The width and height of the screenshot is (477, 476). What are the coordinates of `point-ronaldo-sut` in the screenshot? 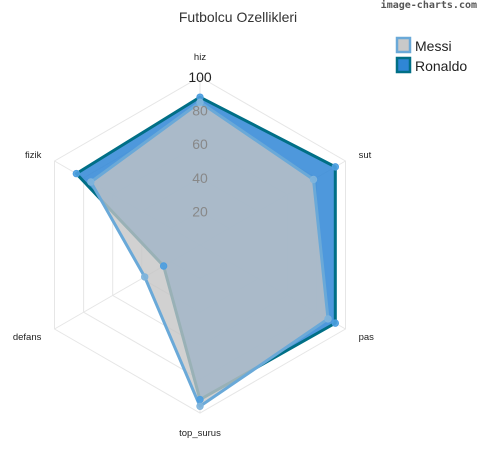 It's located at (335, 167).